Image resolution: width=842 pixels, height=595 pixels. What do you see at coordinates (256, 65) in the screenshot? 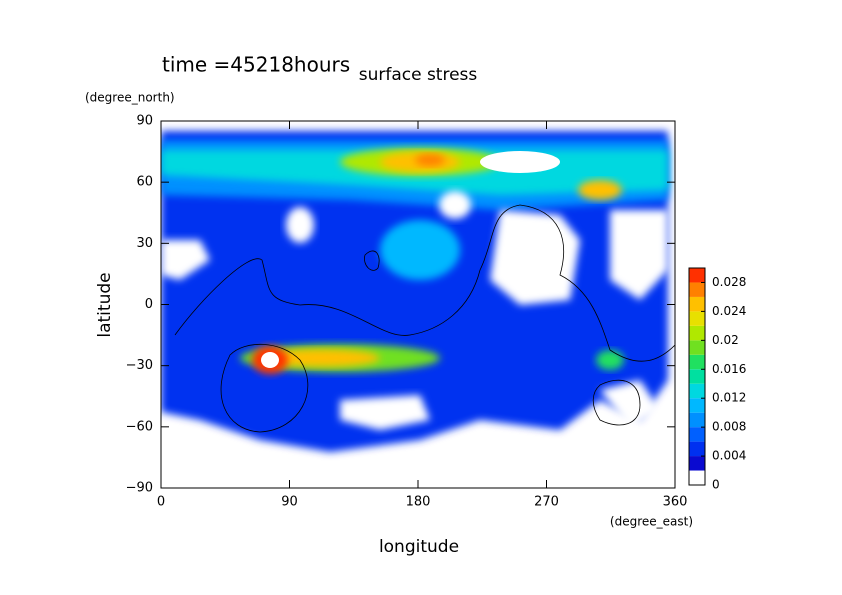
I see `annotation: time =45218hours` at bounding box center [256, 65].